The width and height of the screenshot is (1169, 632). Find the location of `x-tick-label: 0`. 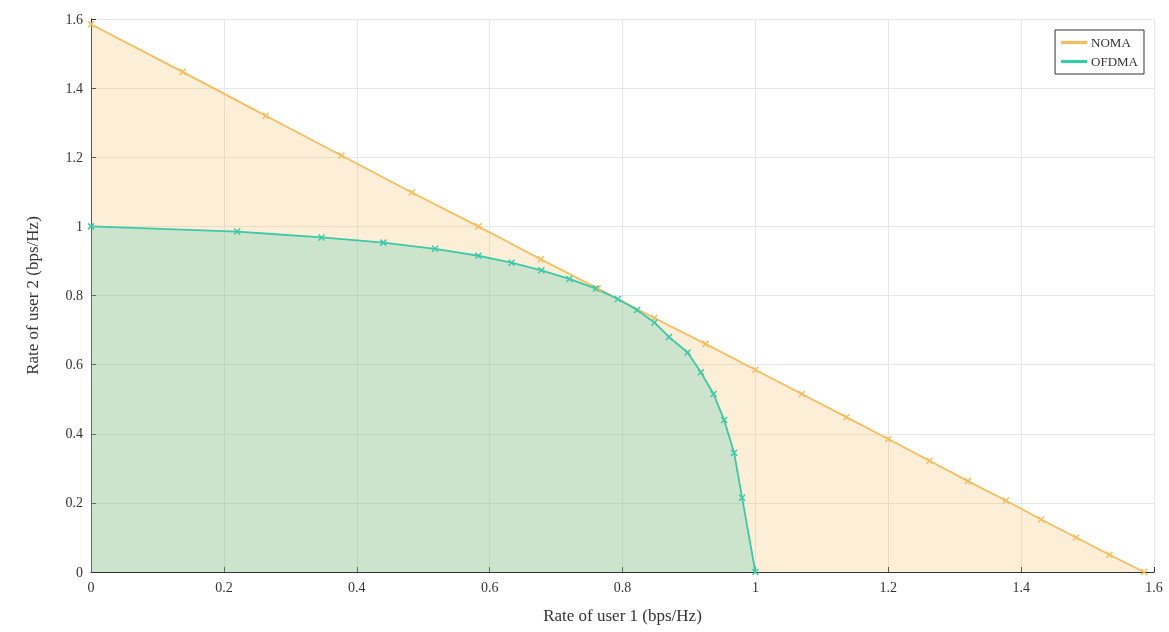

x-tick-label: 0 is located at coordinates (91, 587).